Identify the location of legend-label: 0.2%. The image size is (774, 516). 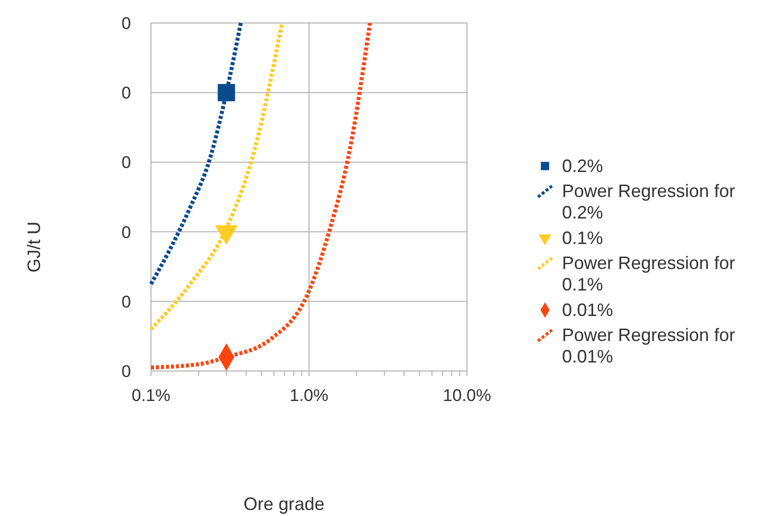
(583, 166).